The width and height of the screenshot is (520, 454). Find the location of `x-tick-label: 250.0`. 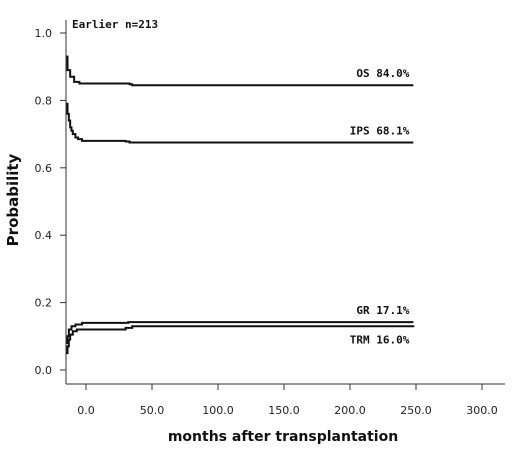

x-tick-label: 250.0 is located at coordinates (416, 410).